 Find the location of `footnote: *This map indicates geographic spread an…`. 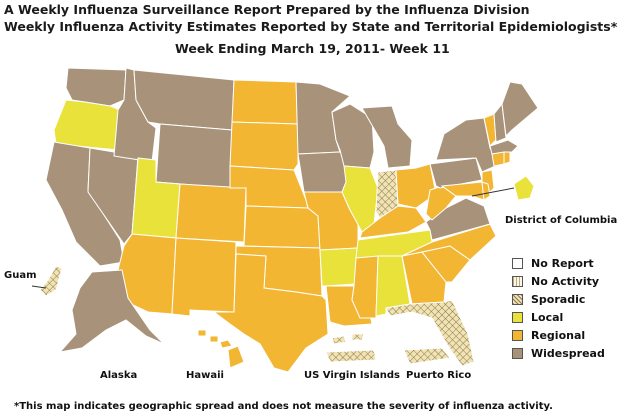

footnote: *This map indicates geographic spread an… is located at coordinates (283, 406).